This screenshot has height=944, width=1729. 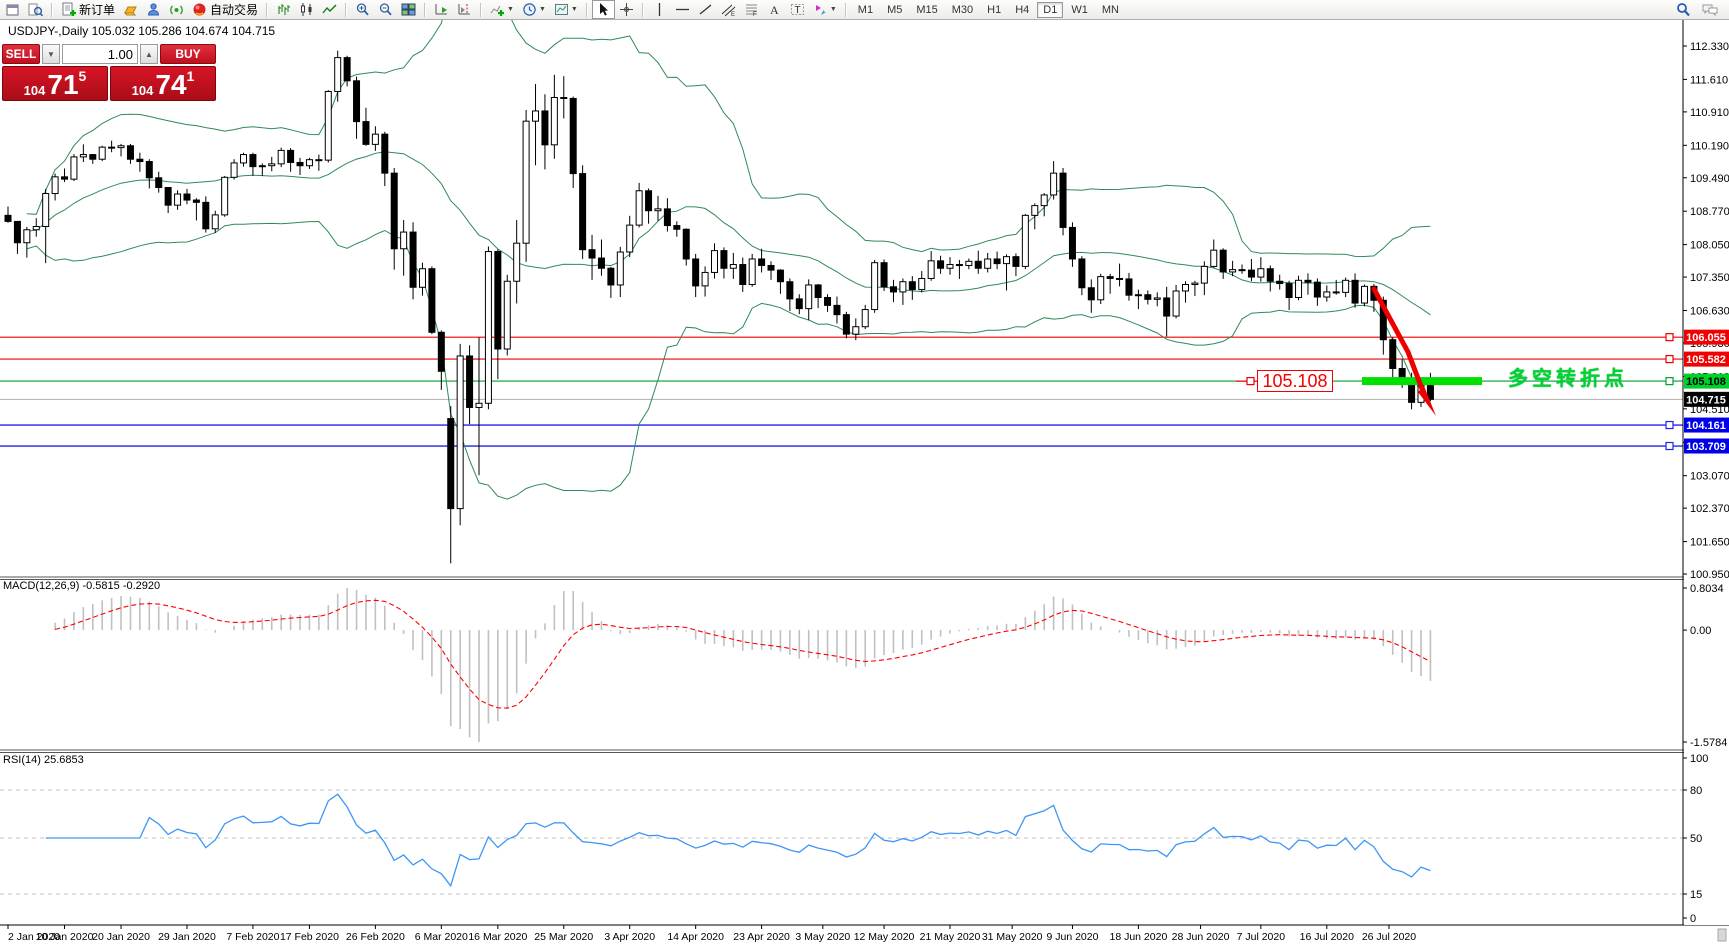 I want to click on svg-text: 25 Mar 2020, so click(x=563, y=937).